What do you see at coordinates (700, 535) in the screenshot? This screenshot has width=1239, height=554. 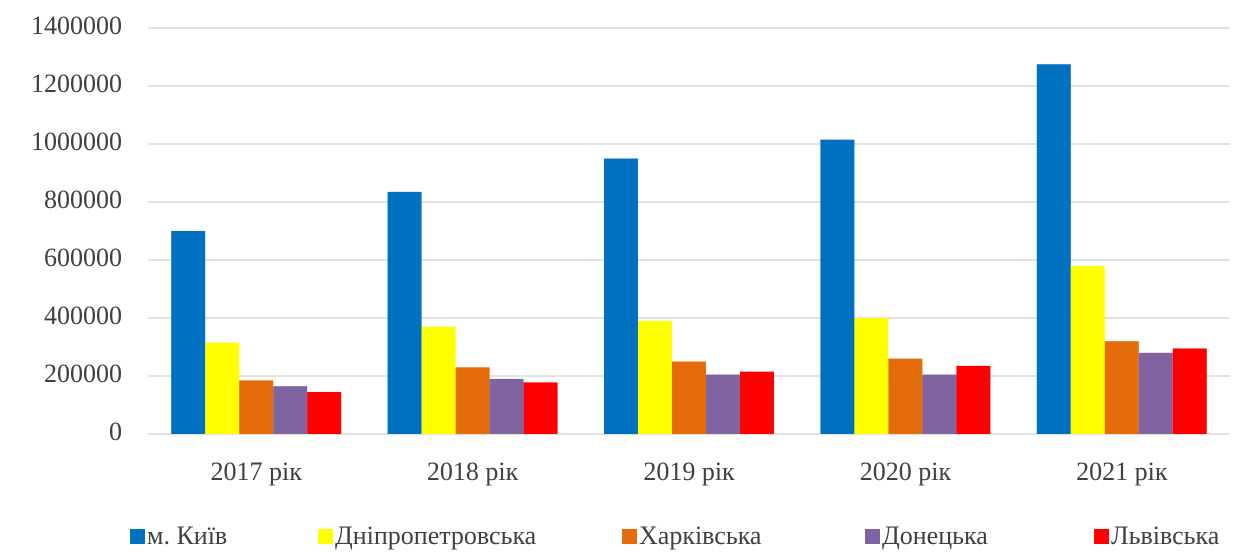 I see `legend-label: Харківська` at bounding box center [700, 535].